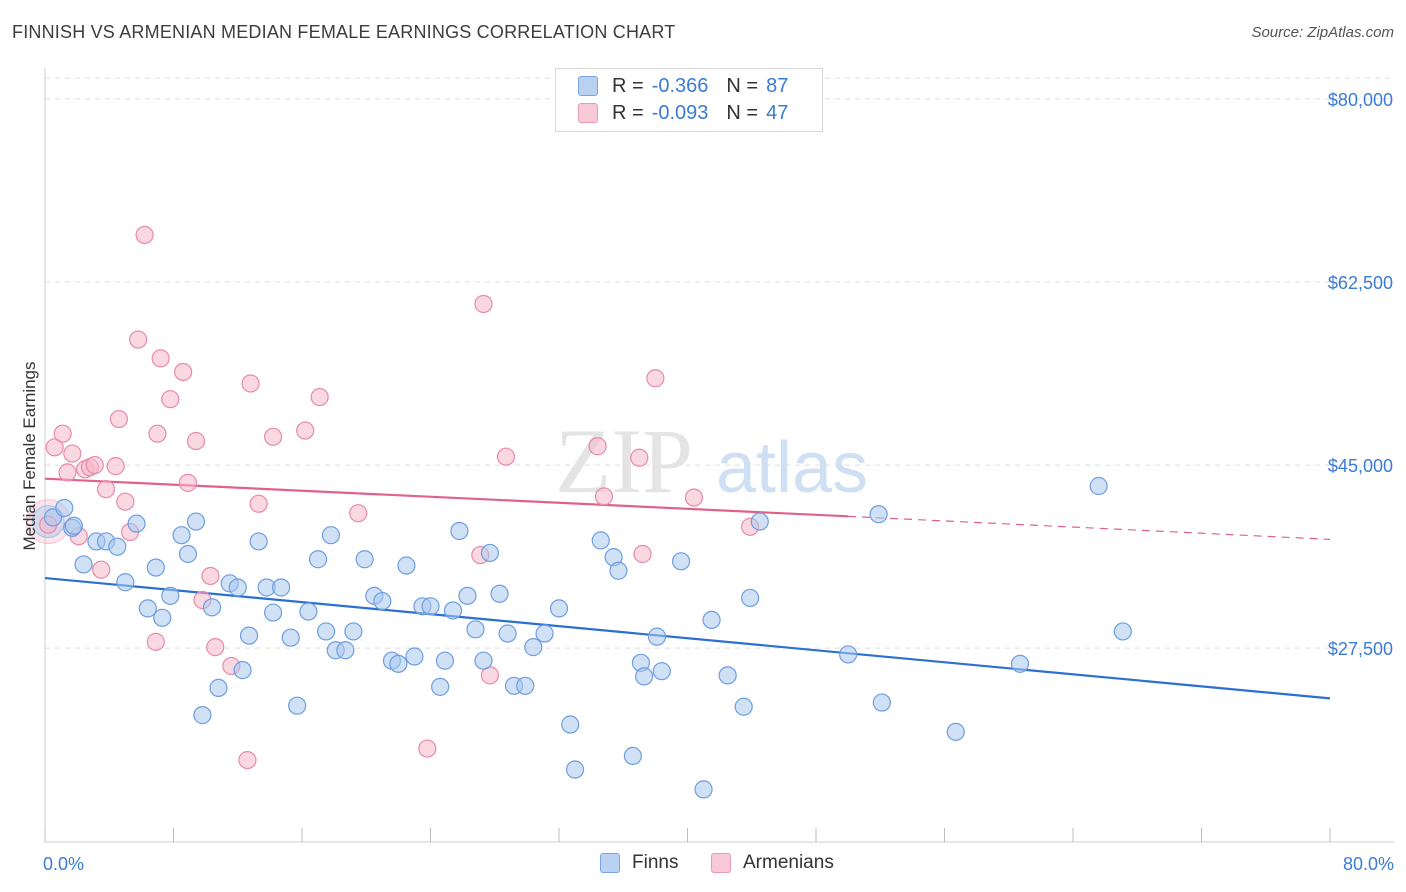 The width and height of the screenshot is (1406, 892). I want to click on x-tick-label-max: 80.0%, so click(1368, 864).